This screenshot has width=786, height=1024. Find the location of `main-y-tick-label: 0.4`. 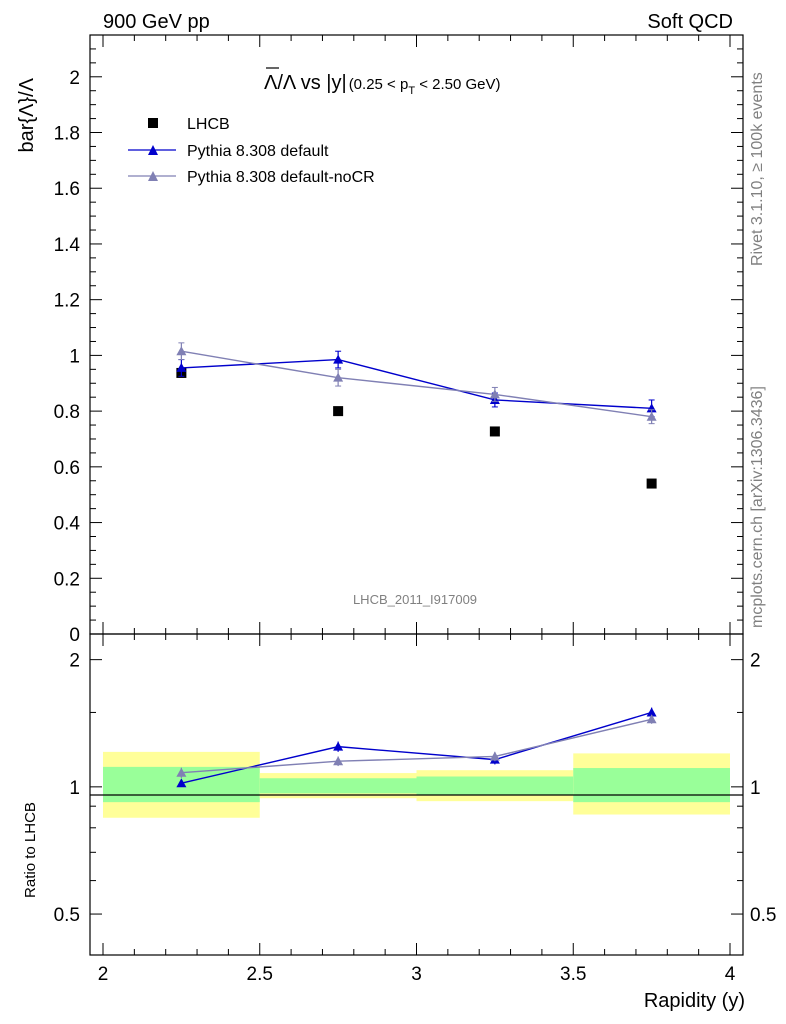

main-y-tick-label: 0.4 is located at coordinates (67, 524).